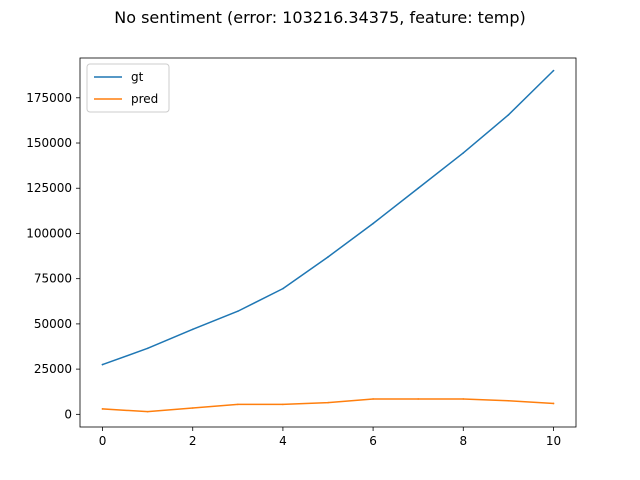  Describe the element at coordinates (137, 77) in the screenshot. I see `legend-label-gt: gt` at that location.